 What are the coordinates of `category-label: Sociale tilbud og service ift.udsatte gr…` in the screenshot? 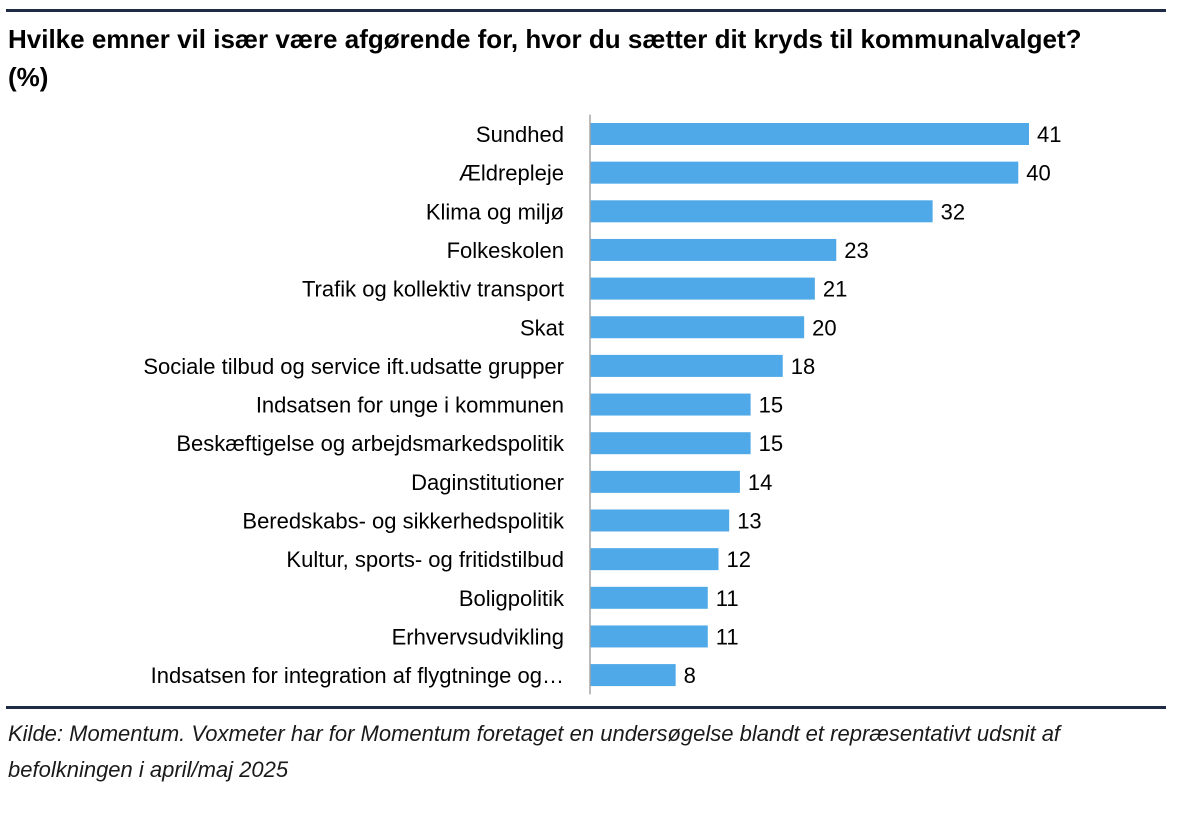 It's located at (353, 366).